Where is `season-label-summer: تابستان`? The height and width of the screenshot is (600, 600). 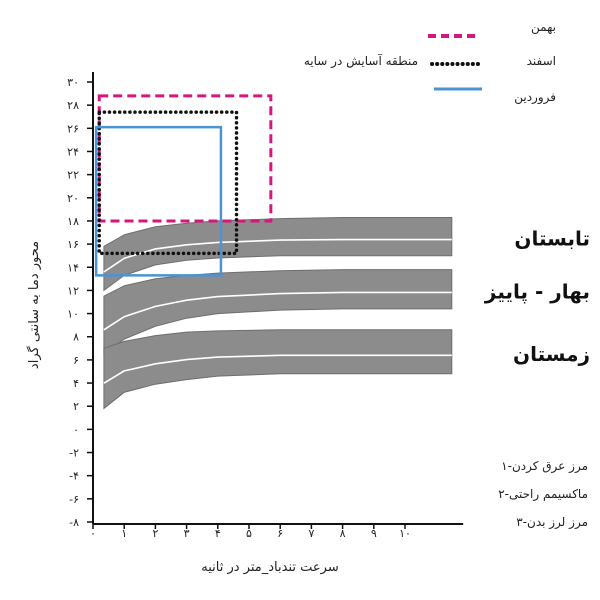 season-label-summer: تابستان is located at coordinates (552, 239).